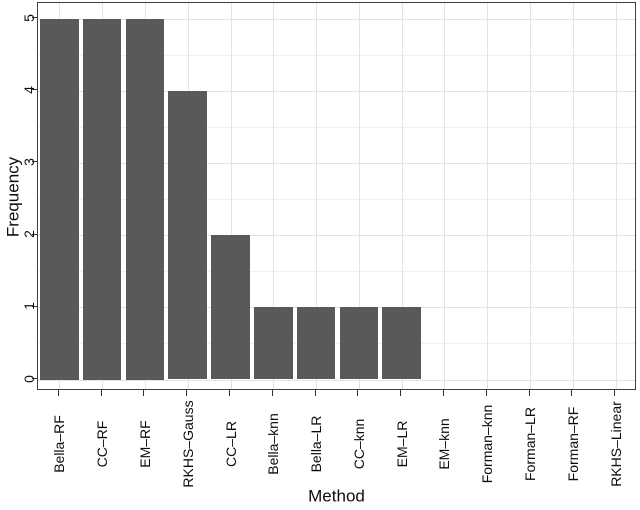 The height and width of the screenshot is (510, 640). I want to click on x-tick-label: Forman–RF, so click(572, 444).